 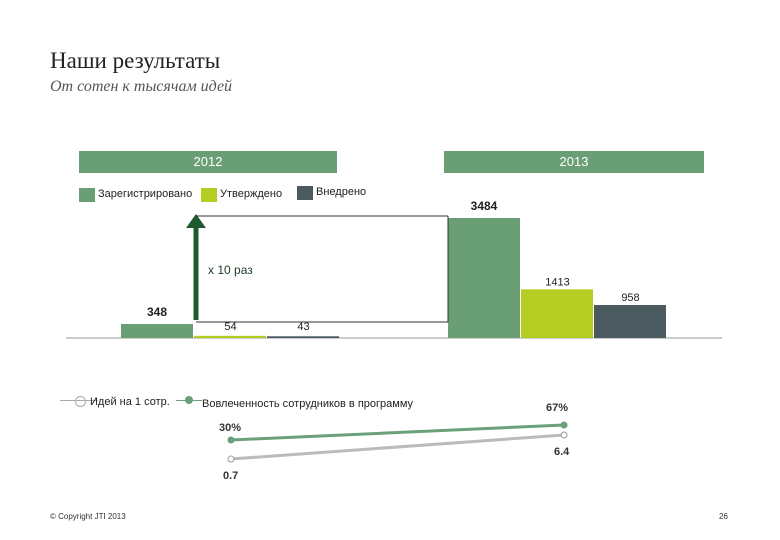 I want to click on growth-arrow-head, so click(x=196, y=221).